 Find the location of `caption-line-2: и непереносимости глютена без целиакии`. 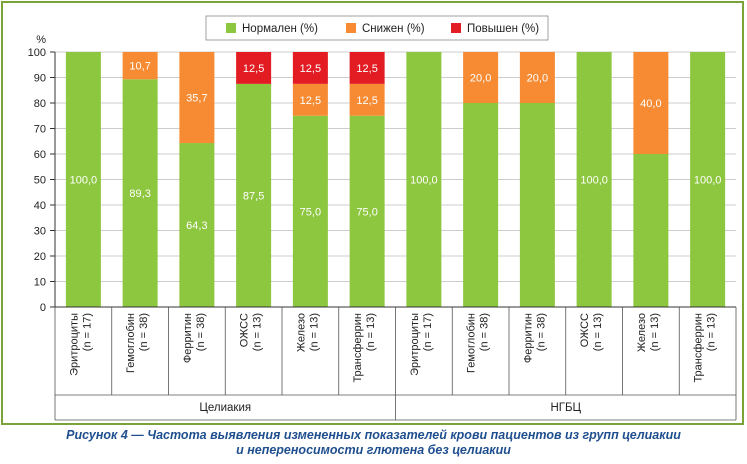

caption-line-2: и непереносимости глютена без целиакии is located at coordinates (373, 450).